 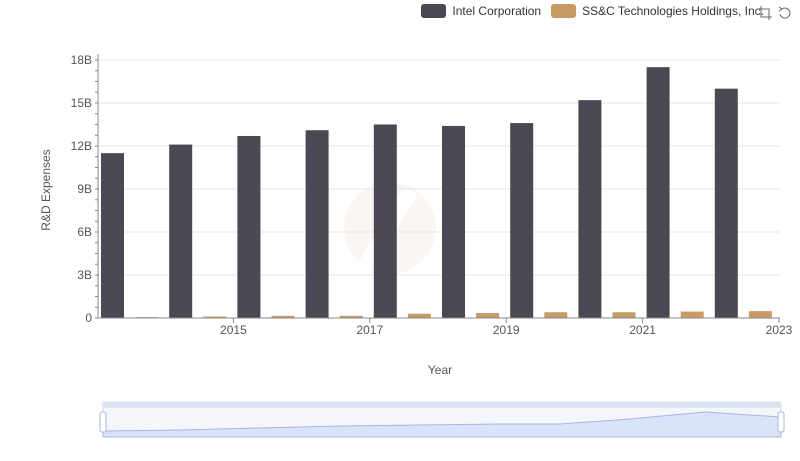 What do you see at coordinates (522, 220) in the screenshot?
I see `bar-intel-2020` at bounding box center [522, 220].